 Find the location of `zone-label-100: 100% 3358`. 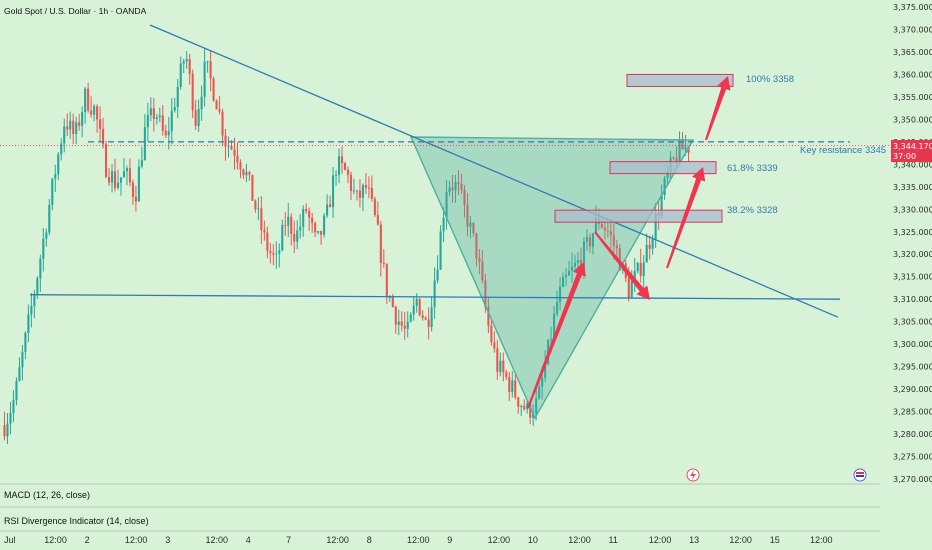

zone-label-100: 100% 3358 is located at coordinates (770, 79).